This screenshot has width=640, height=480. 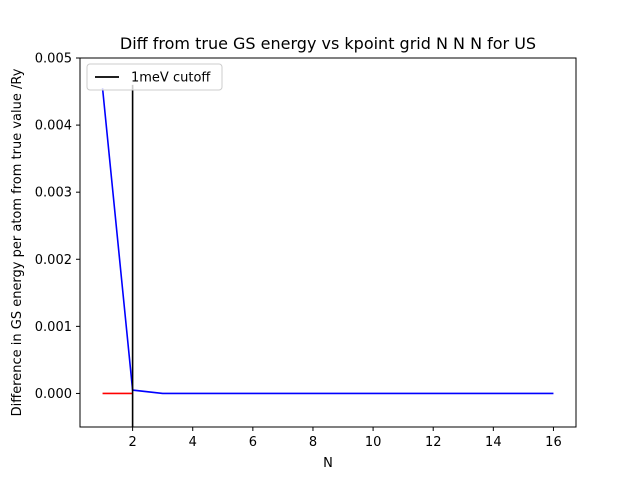 I want to click on y-tick-label: 0.005, so click(x=53, y=59).